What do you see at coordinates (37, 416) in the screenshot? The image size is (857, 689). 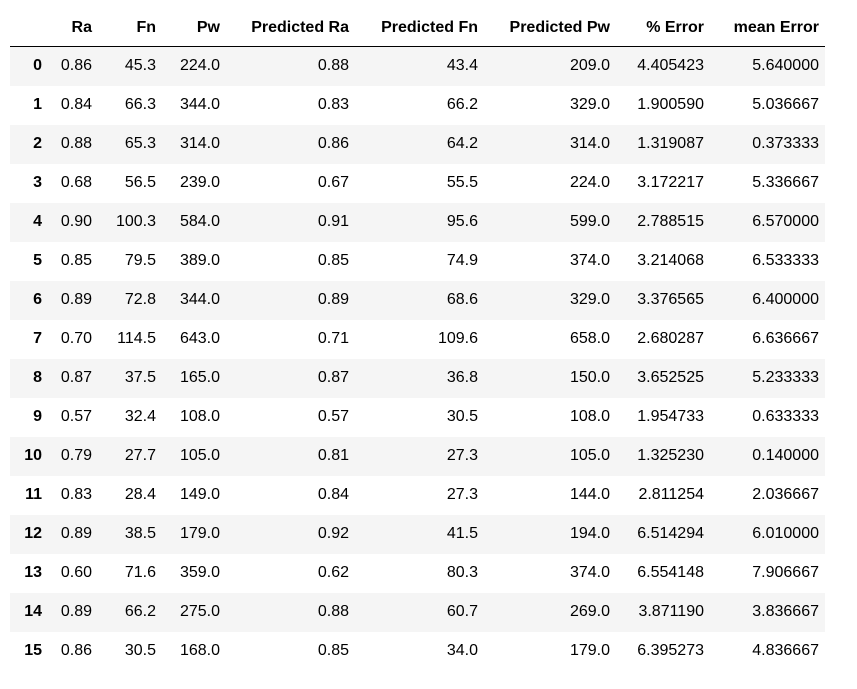 I see `row-index: 9` at bounding box center [37, 416].